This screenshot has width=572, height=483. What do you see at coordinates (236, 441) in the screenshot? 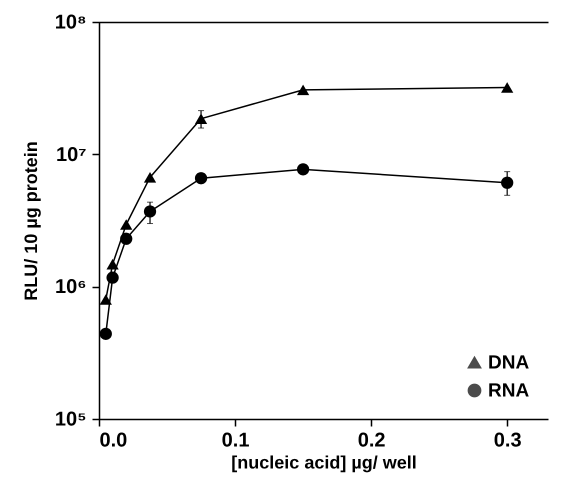
I see `x-tick-label: 0.1` at bounding box center [236, 441].